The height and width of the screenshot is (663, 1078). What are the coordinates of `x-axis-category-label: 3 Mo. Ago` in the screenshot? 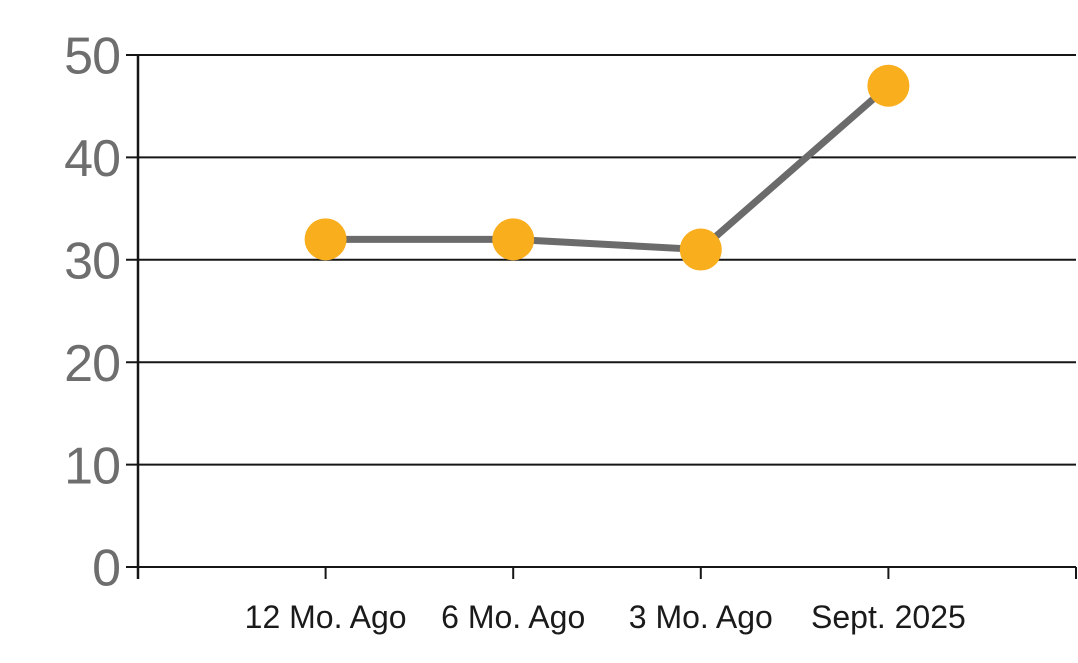 It's located at (701, 617).